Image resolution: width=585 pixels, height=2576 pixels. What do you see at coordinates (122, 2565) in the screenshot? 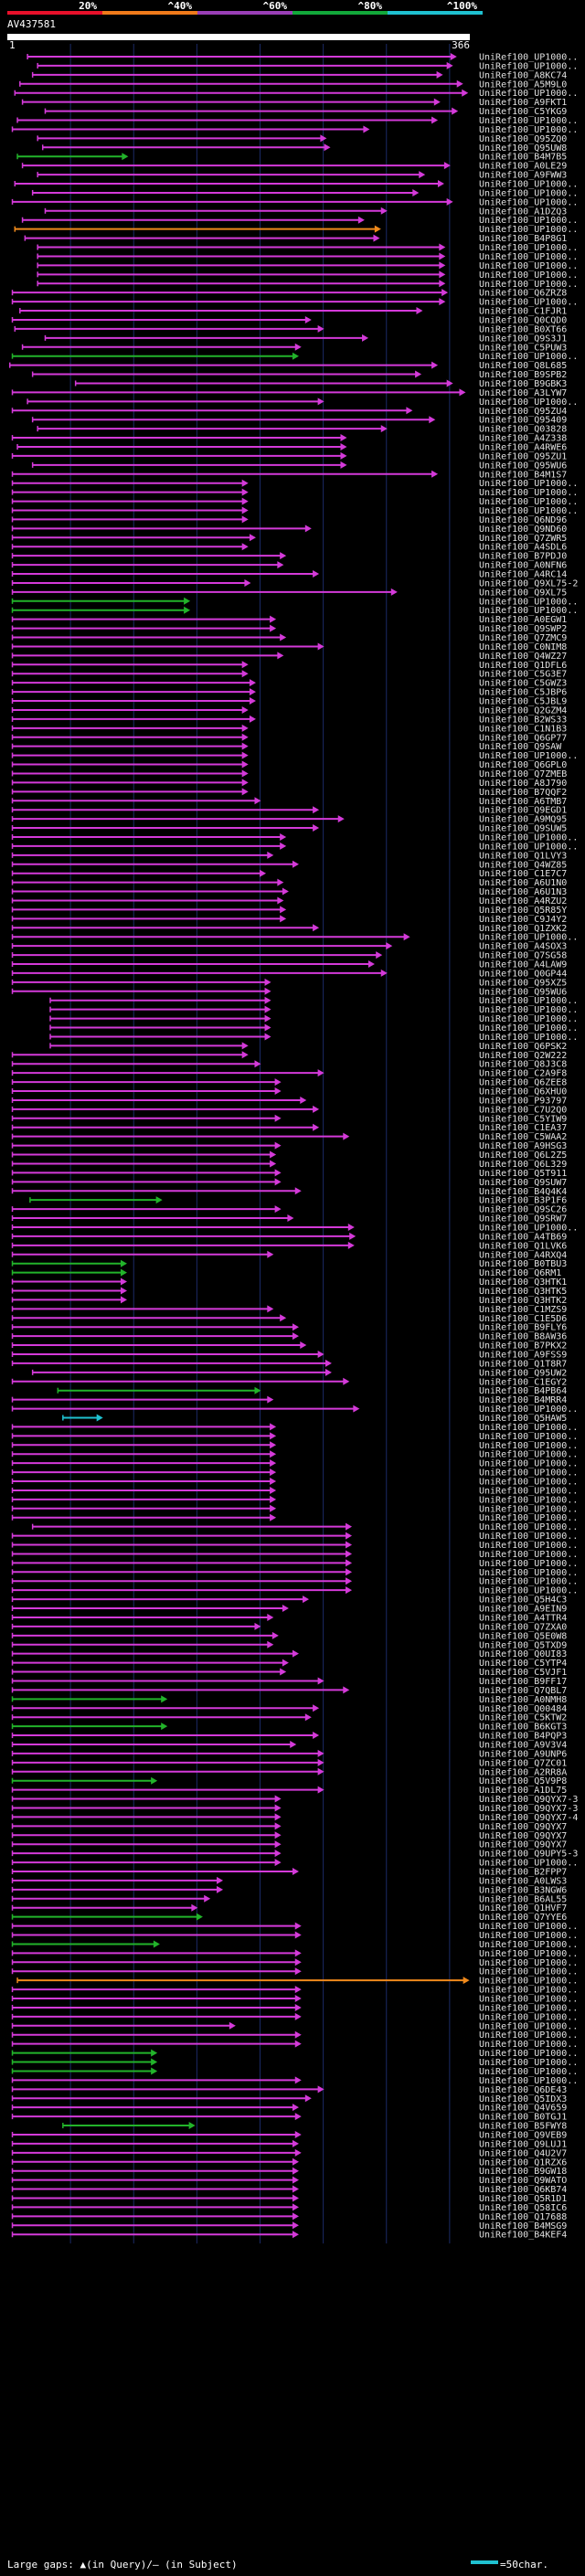
I see `gap-legend: Large gaps: ▲(in Query)/— (in Subject)` at bounding box center [122, 2565].